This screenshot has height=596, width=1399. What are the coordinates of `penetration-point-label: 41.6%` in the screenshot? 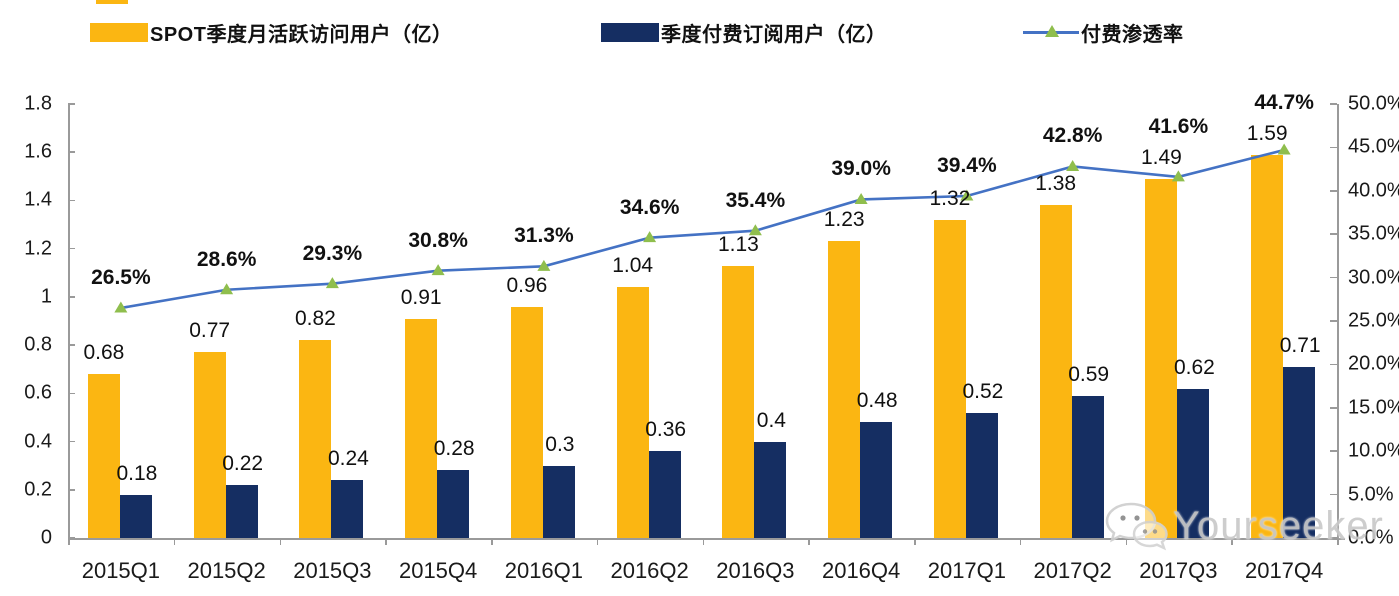 It's located at (1178, 126).